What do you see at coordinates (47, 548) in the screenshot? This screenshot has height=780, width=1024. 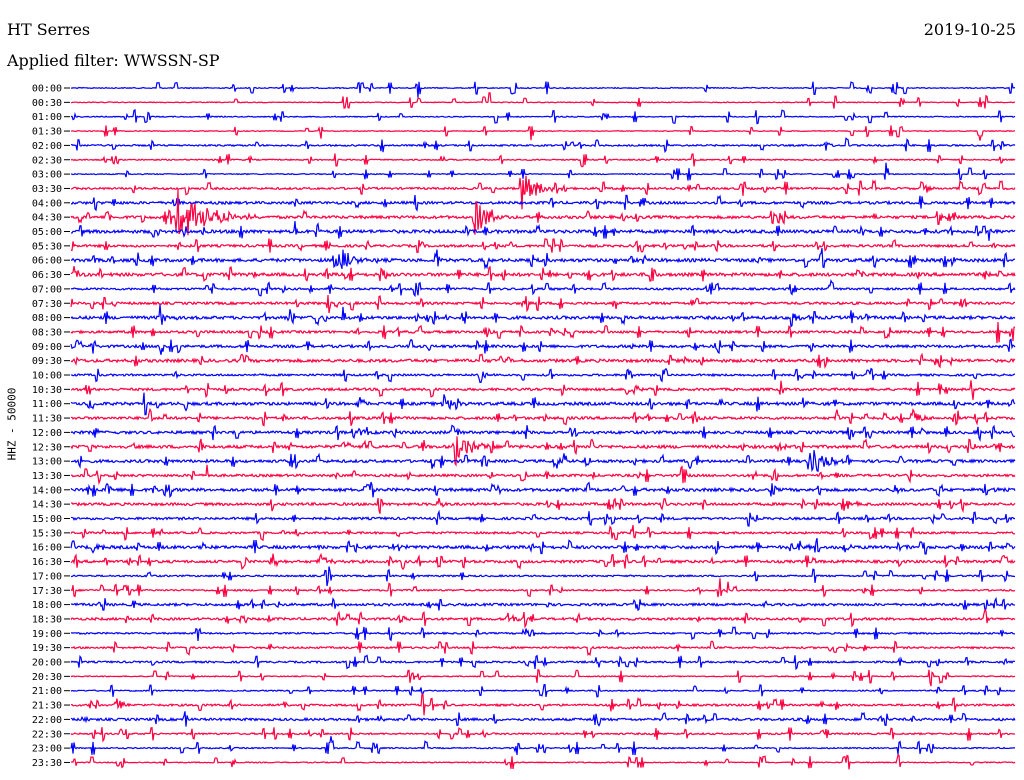 I see `row-label: 16:00` at bounding box center [47, 548].